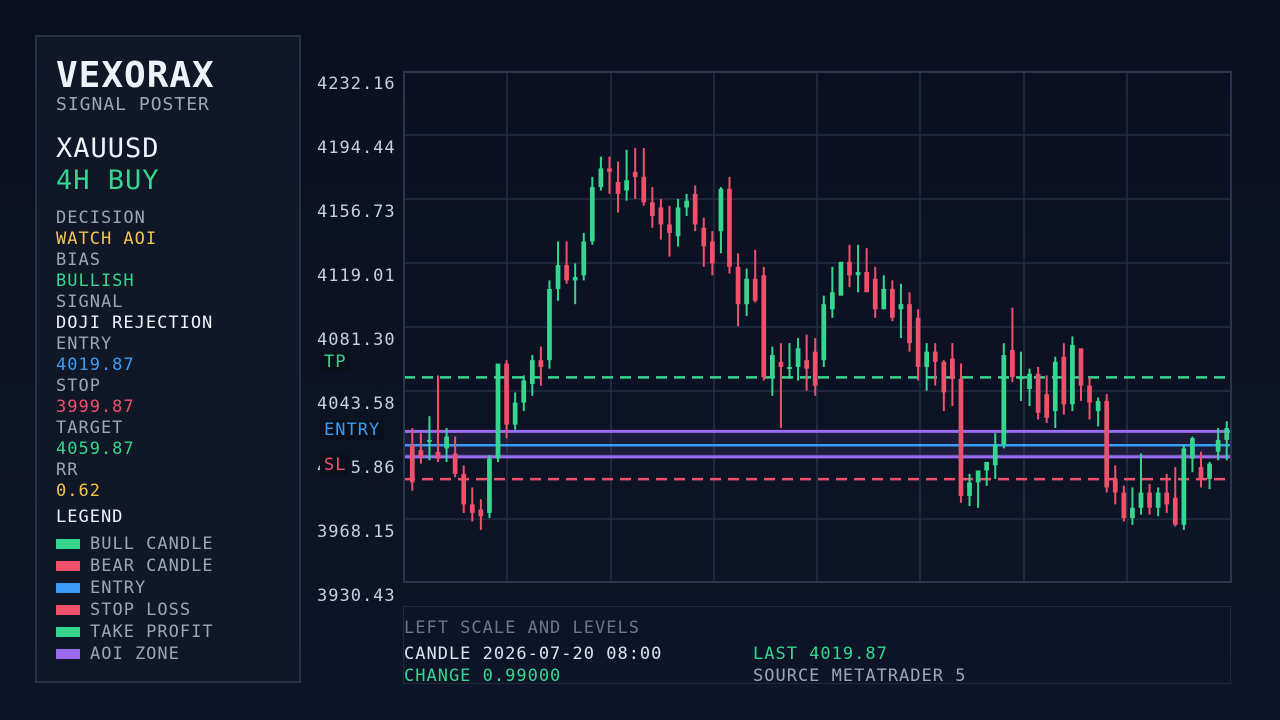 The height and width of the screenshot is (720, 1280). I want to click on symbol: XAUUSD, so click(108, 148).